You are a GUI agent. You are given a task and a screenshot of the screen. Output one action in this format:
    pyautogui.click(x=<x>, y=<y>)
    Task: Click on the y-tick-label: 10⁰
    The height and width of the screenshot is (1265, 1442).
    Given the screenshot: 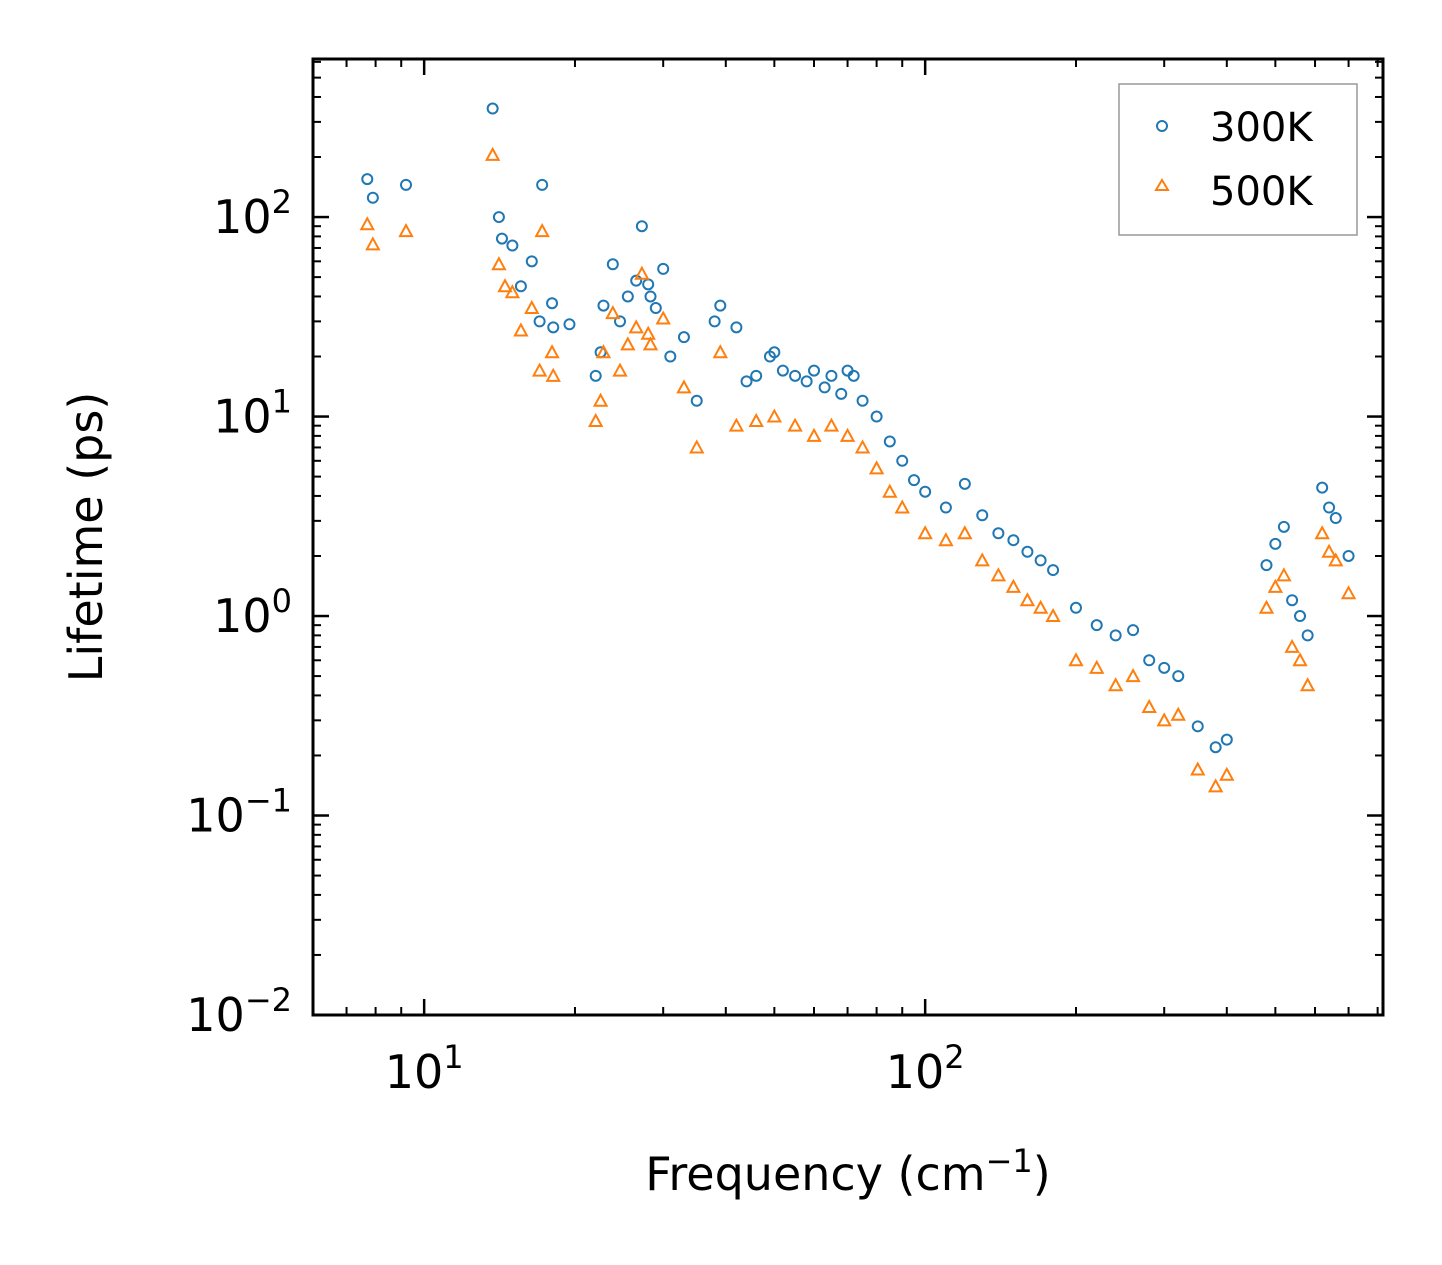 What is the action you would take?
    pyautogui.click(x=252, y=612)
    